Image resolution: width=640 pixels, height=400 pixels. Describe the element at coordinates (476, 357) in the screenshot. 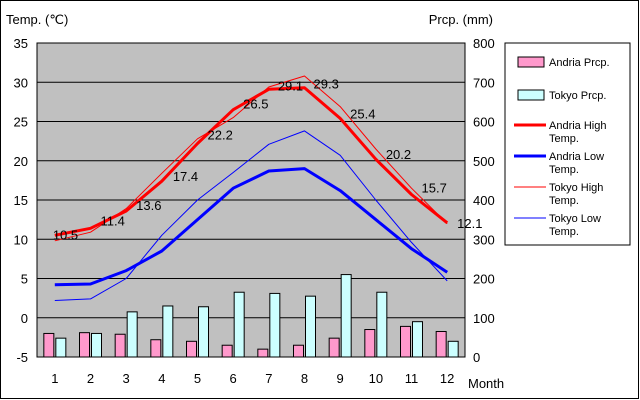

I see `y-right-tick-label: 0` at that location.